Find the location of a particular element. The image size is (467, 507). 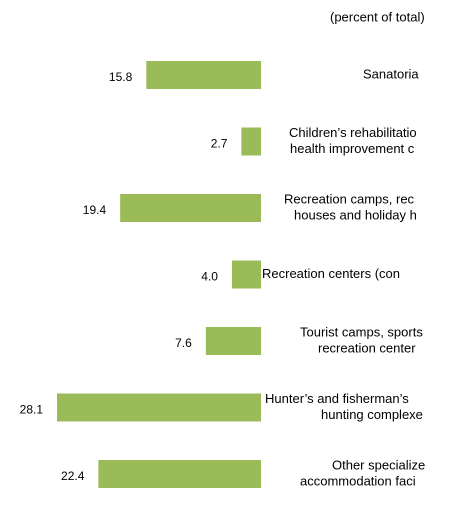

category-label: Other specialize is located at coordinates (378, 464).